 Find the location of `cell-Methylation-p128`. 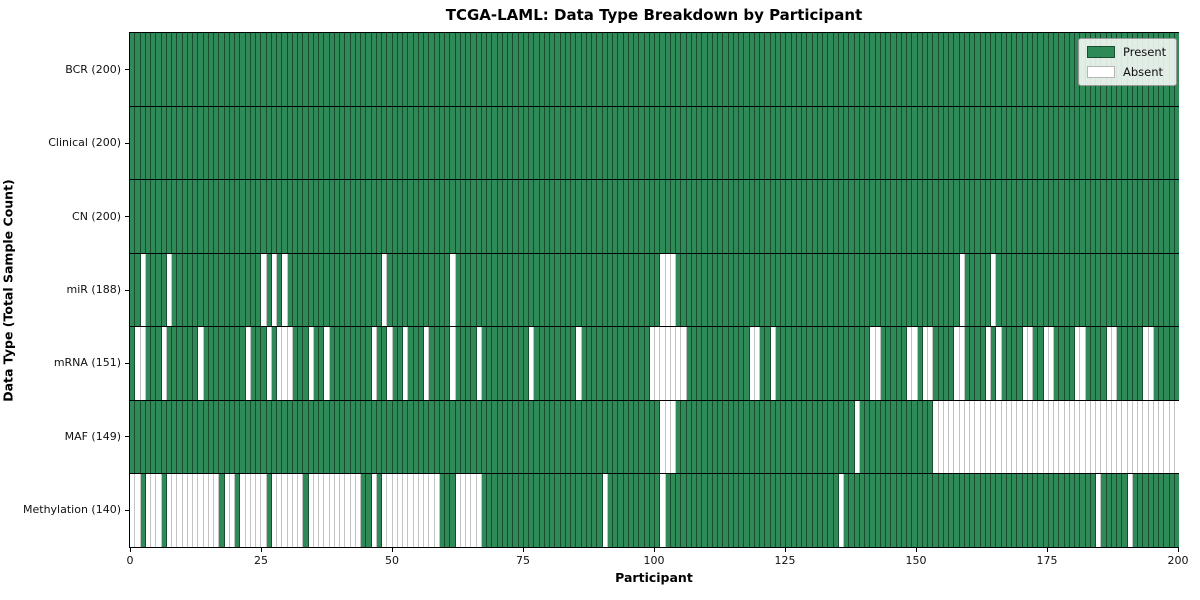

cell-Methylation-p128 is located at coordinates (805, 511).